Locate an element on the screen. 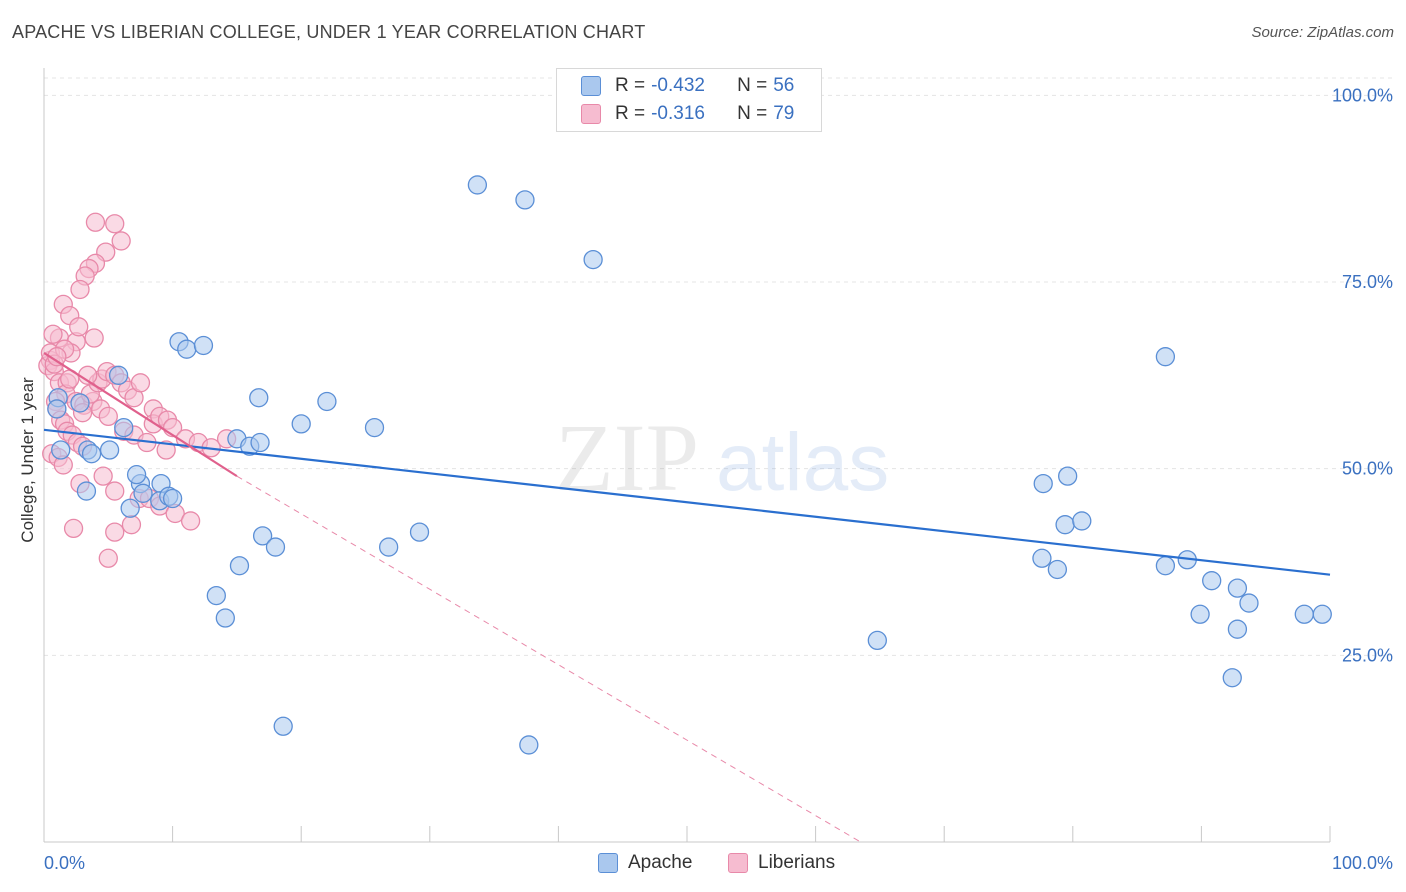 The image size is (1406, 892). legend-n-value-apache: 56 is located at coordinates (784, 85).